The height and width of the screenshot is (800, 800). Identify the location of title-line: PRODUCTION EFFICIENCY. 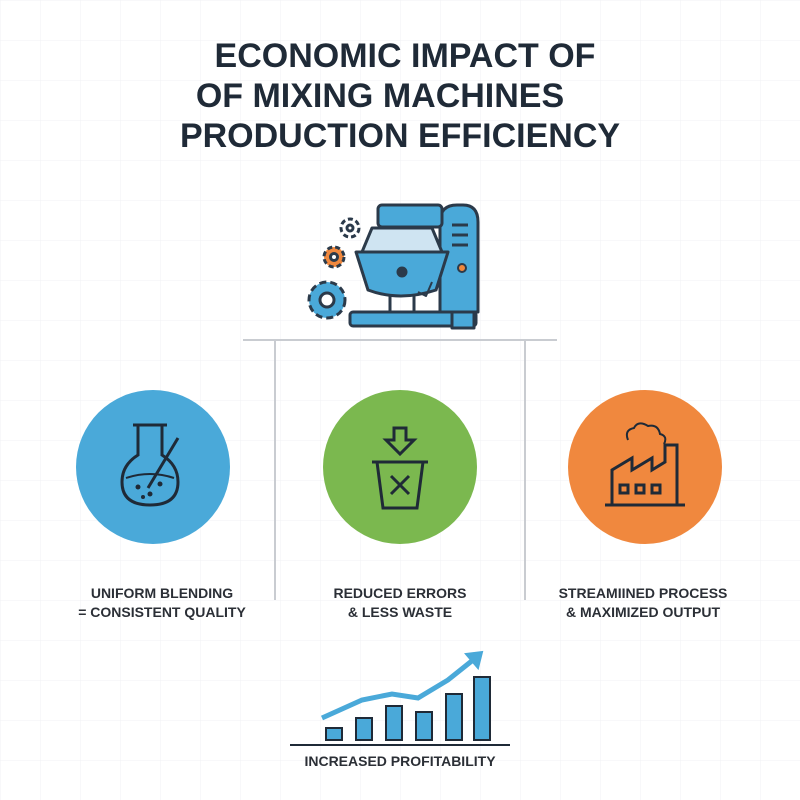
(400, 136).